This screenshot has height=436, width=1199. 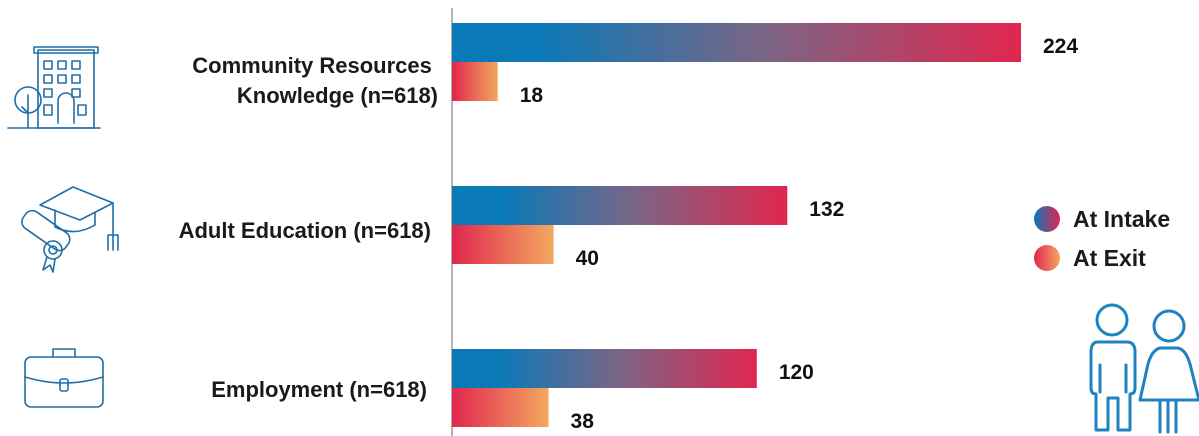 What do you see at coordinates (796, 372) in the screenshot?
I see `value-label-intake-2: 120` at bounding box center [796, 372].